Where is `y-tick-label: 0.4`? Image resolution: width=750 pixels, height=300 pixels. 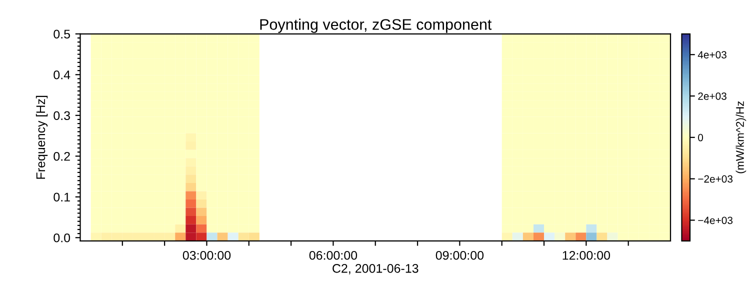
y-tick-label: 0.4 is located at coordinates (62, 75).